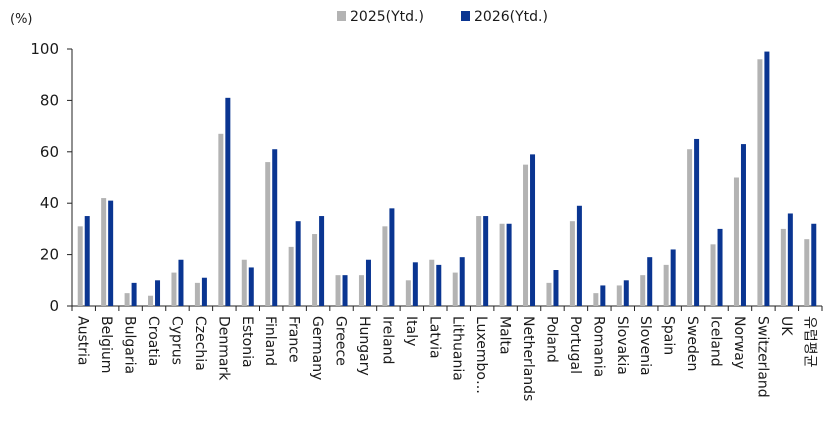 Image resolution: width=827 pixels, height=421 pixels. I want to click on bar-series-1-Denmark, so click(221, 219).